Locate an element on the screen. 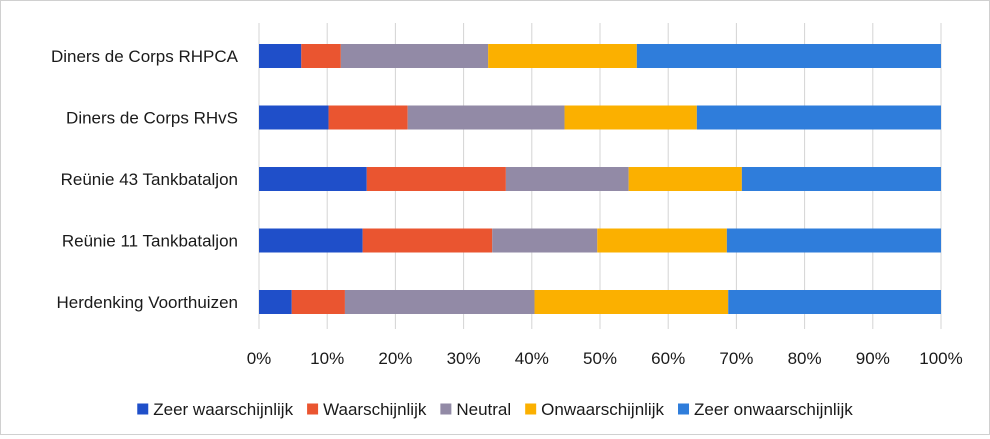  x-tick-label: 60% is located at coordinates (668, 358).